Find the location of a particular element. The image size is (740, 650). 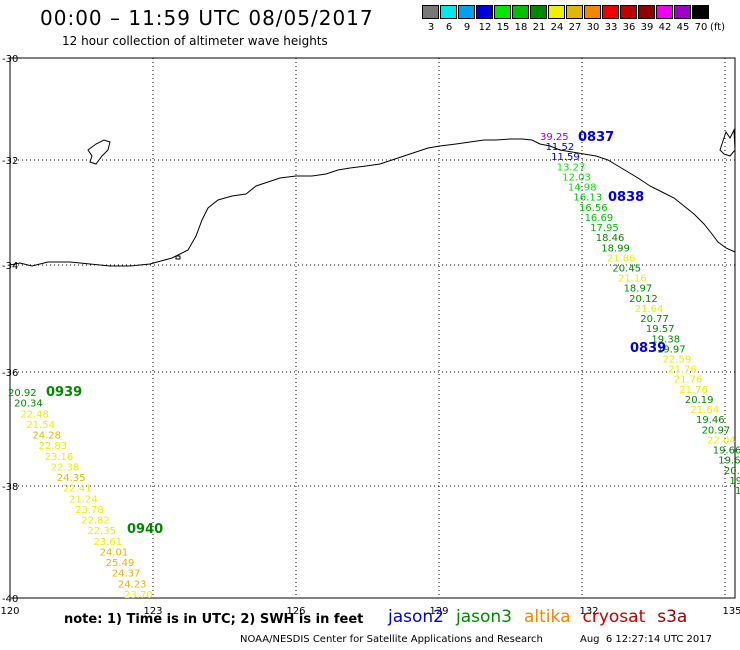

satellite-name: jason2 is located at coordinates (416, 617).